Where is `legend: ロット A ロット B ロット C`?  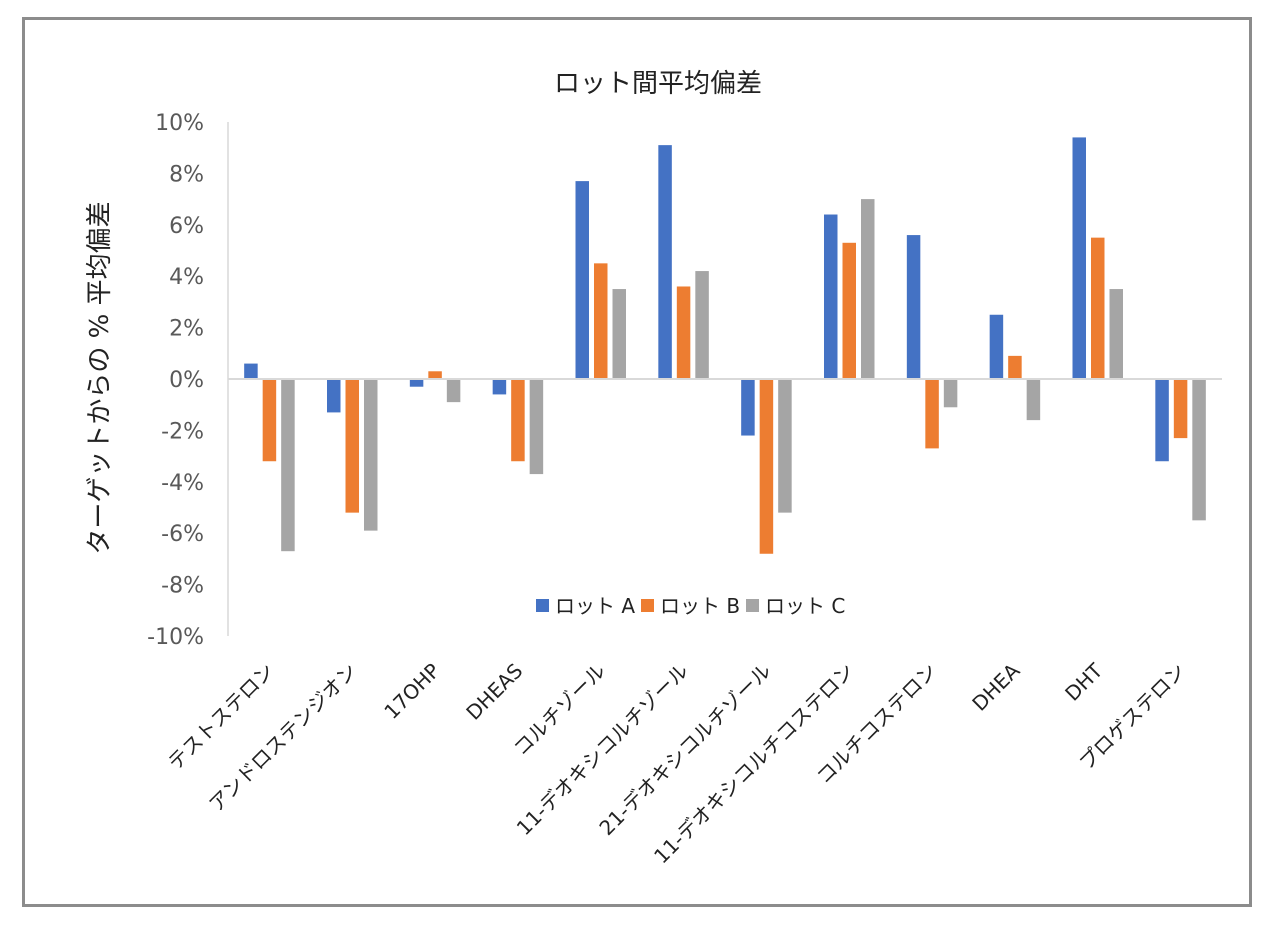
legend: ロット A ロット B ロット C is located at coordinates (690, 606).